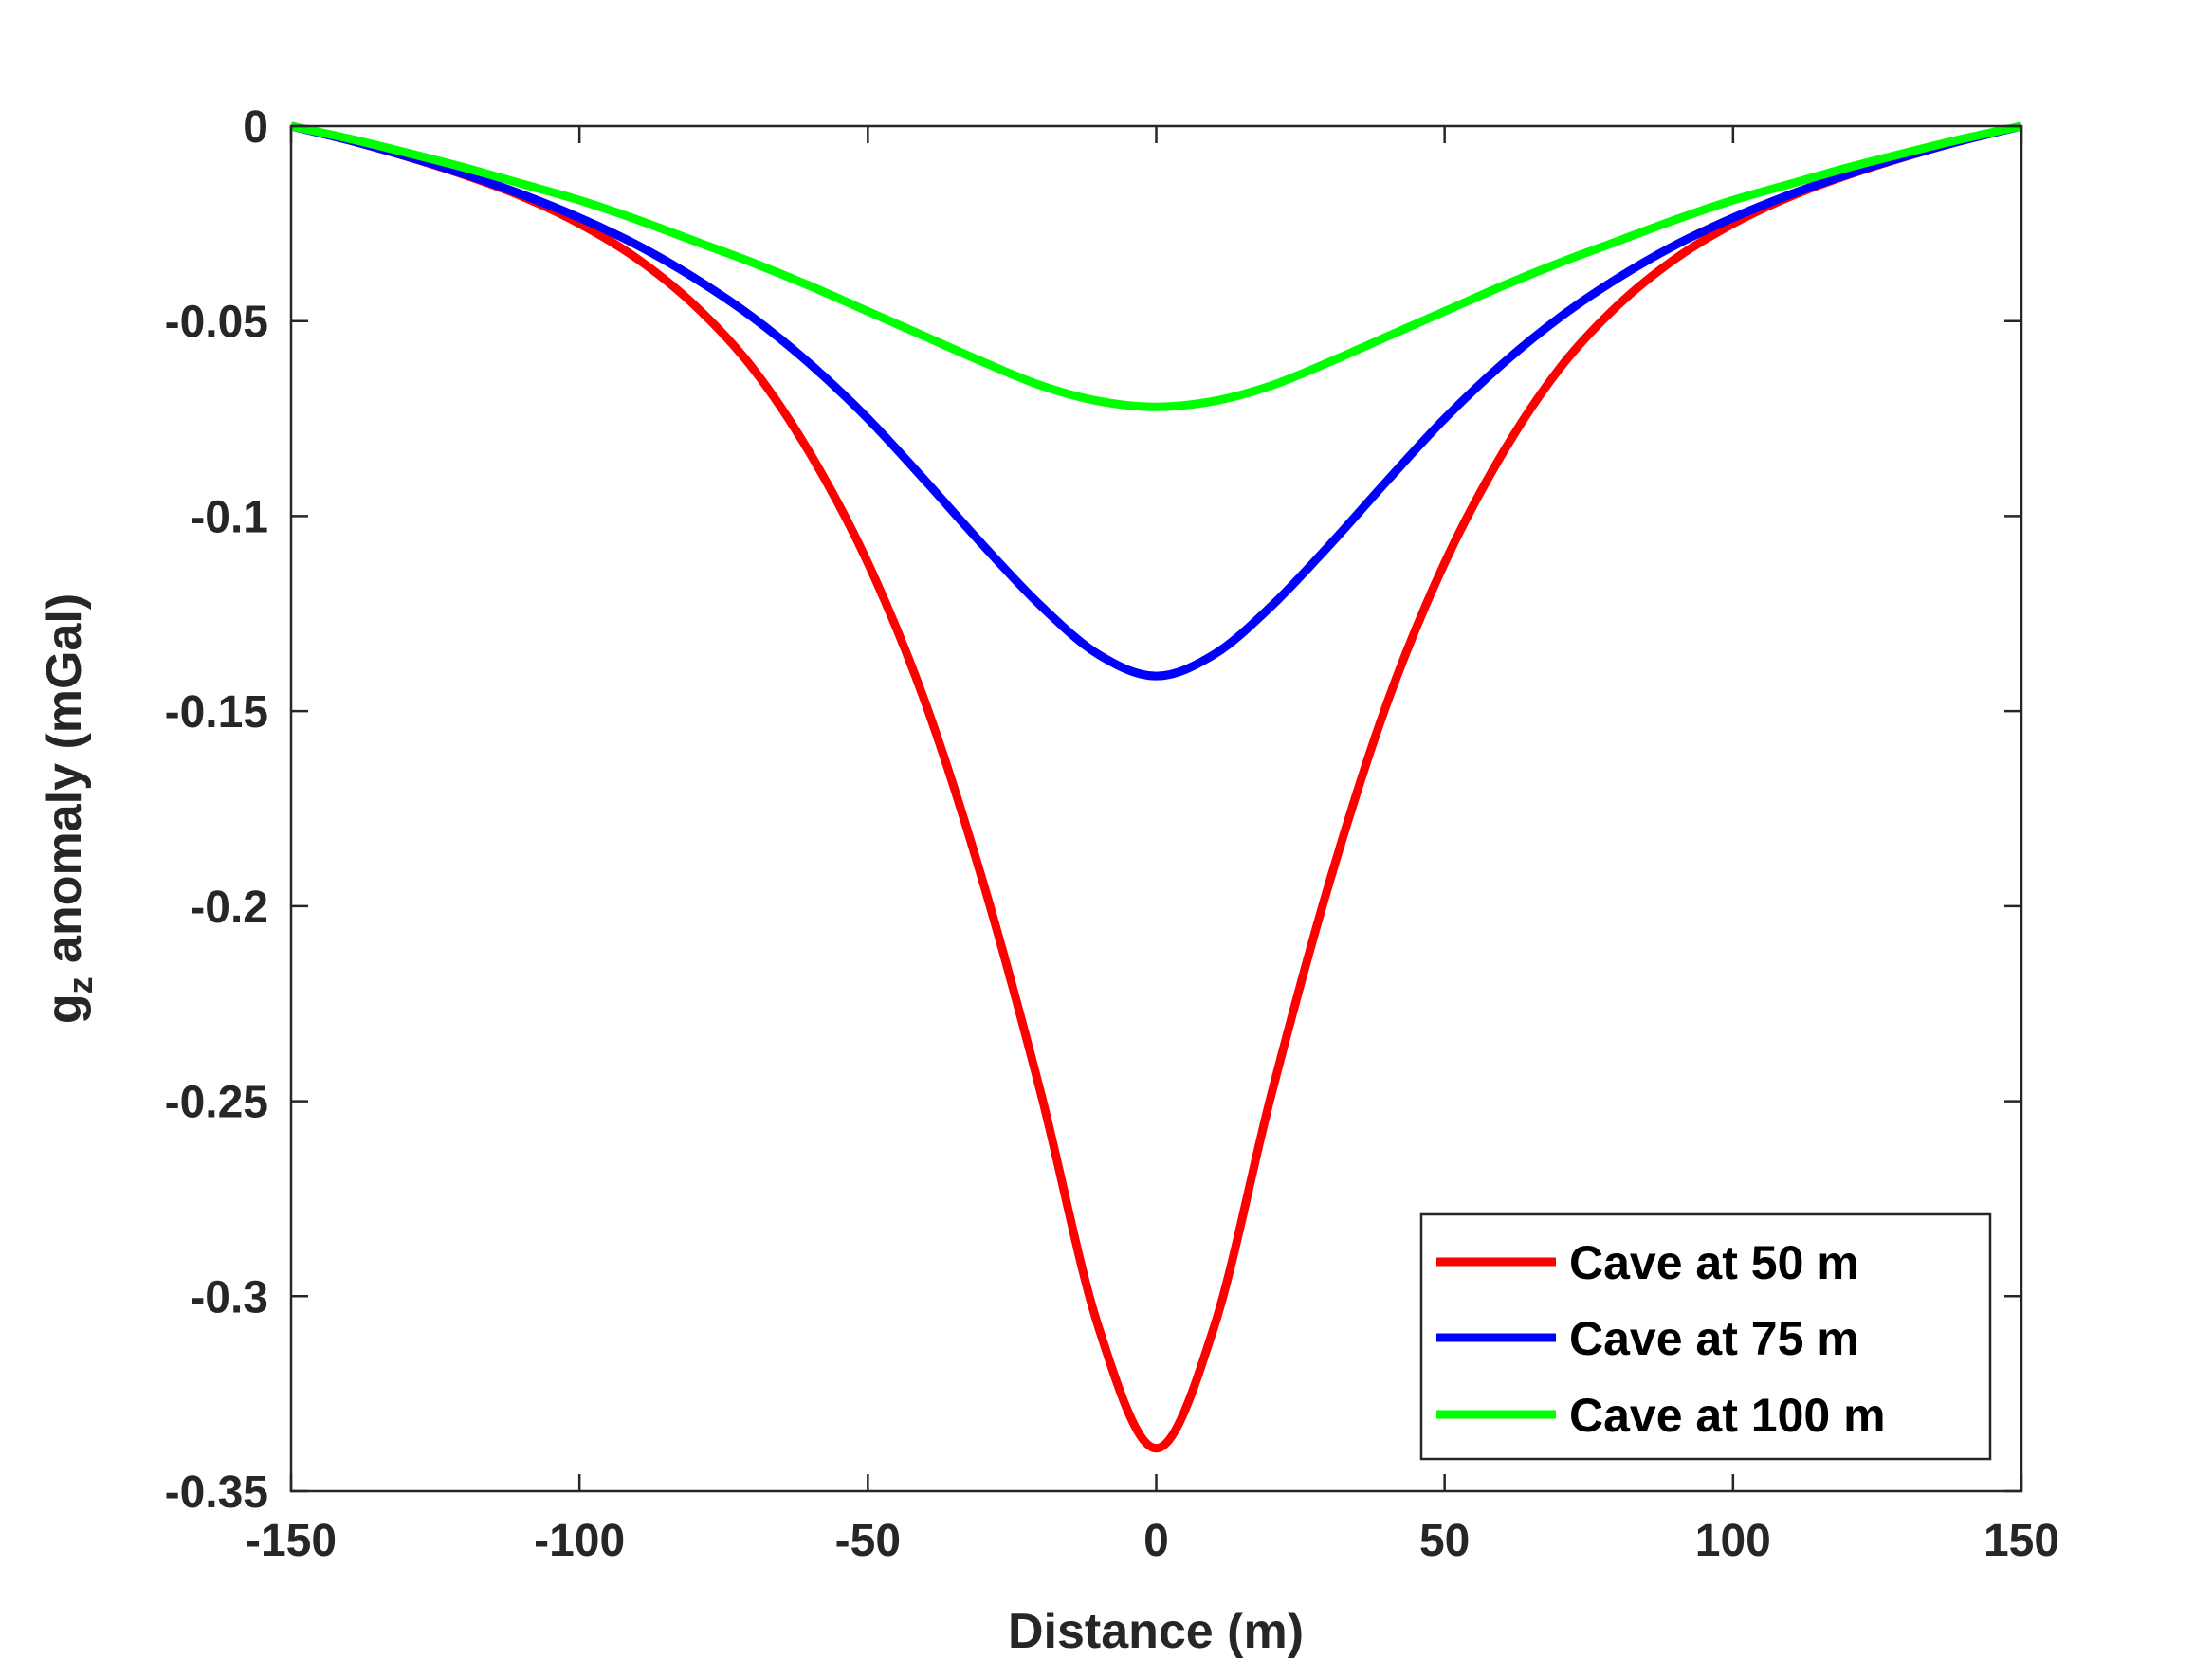  What do you see at coordinates (1714, 1262) in the screenshot?
I see `legend-label-cave-50: Cave at 50 m` at bounding box center [1714, 1262].